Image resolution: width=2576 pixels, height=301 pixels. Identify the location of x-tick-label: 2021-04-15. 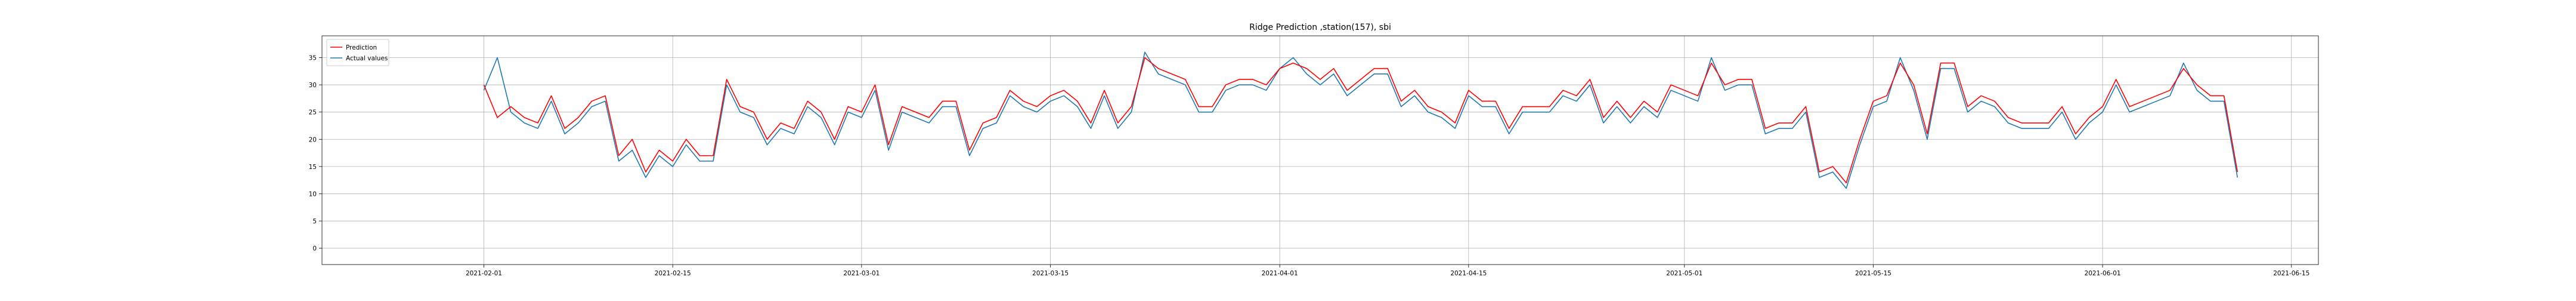
(1469, 273).